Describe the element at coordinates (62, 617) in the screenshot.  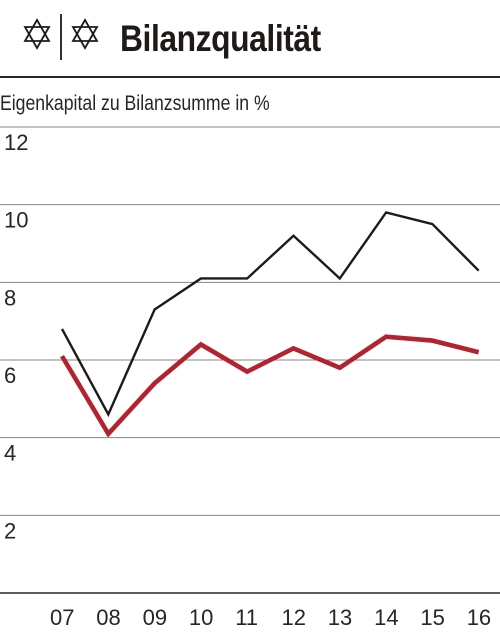
I see `x-tick-label: 07` at that location.